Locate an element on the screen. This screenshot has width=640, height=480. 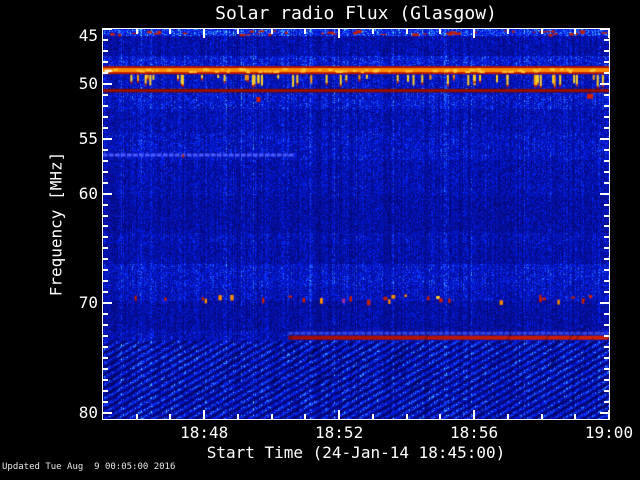
y-tick-label: 80 is located at coordinates (88, 412).